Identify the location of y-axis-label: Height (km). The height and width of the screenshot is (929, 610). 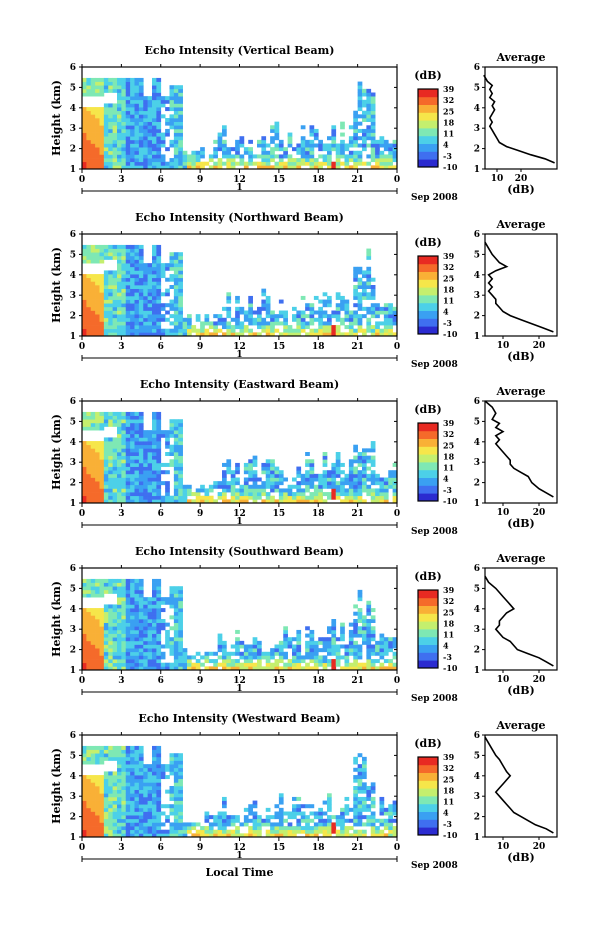
(56, 452).